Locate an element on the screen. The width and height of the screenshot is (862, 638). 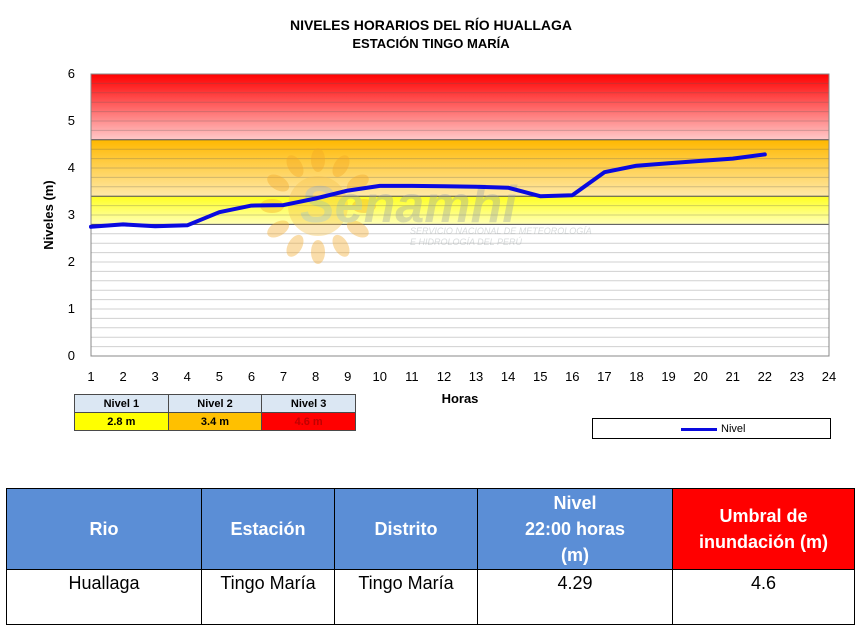
x-tick-label: 12 is located at coordinates (444, 376).